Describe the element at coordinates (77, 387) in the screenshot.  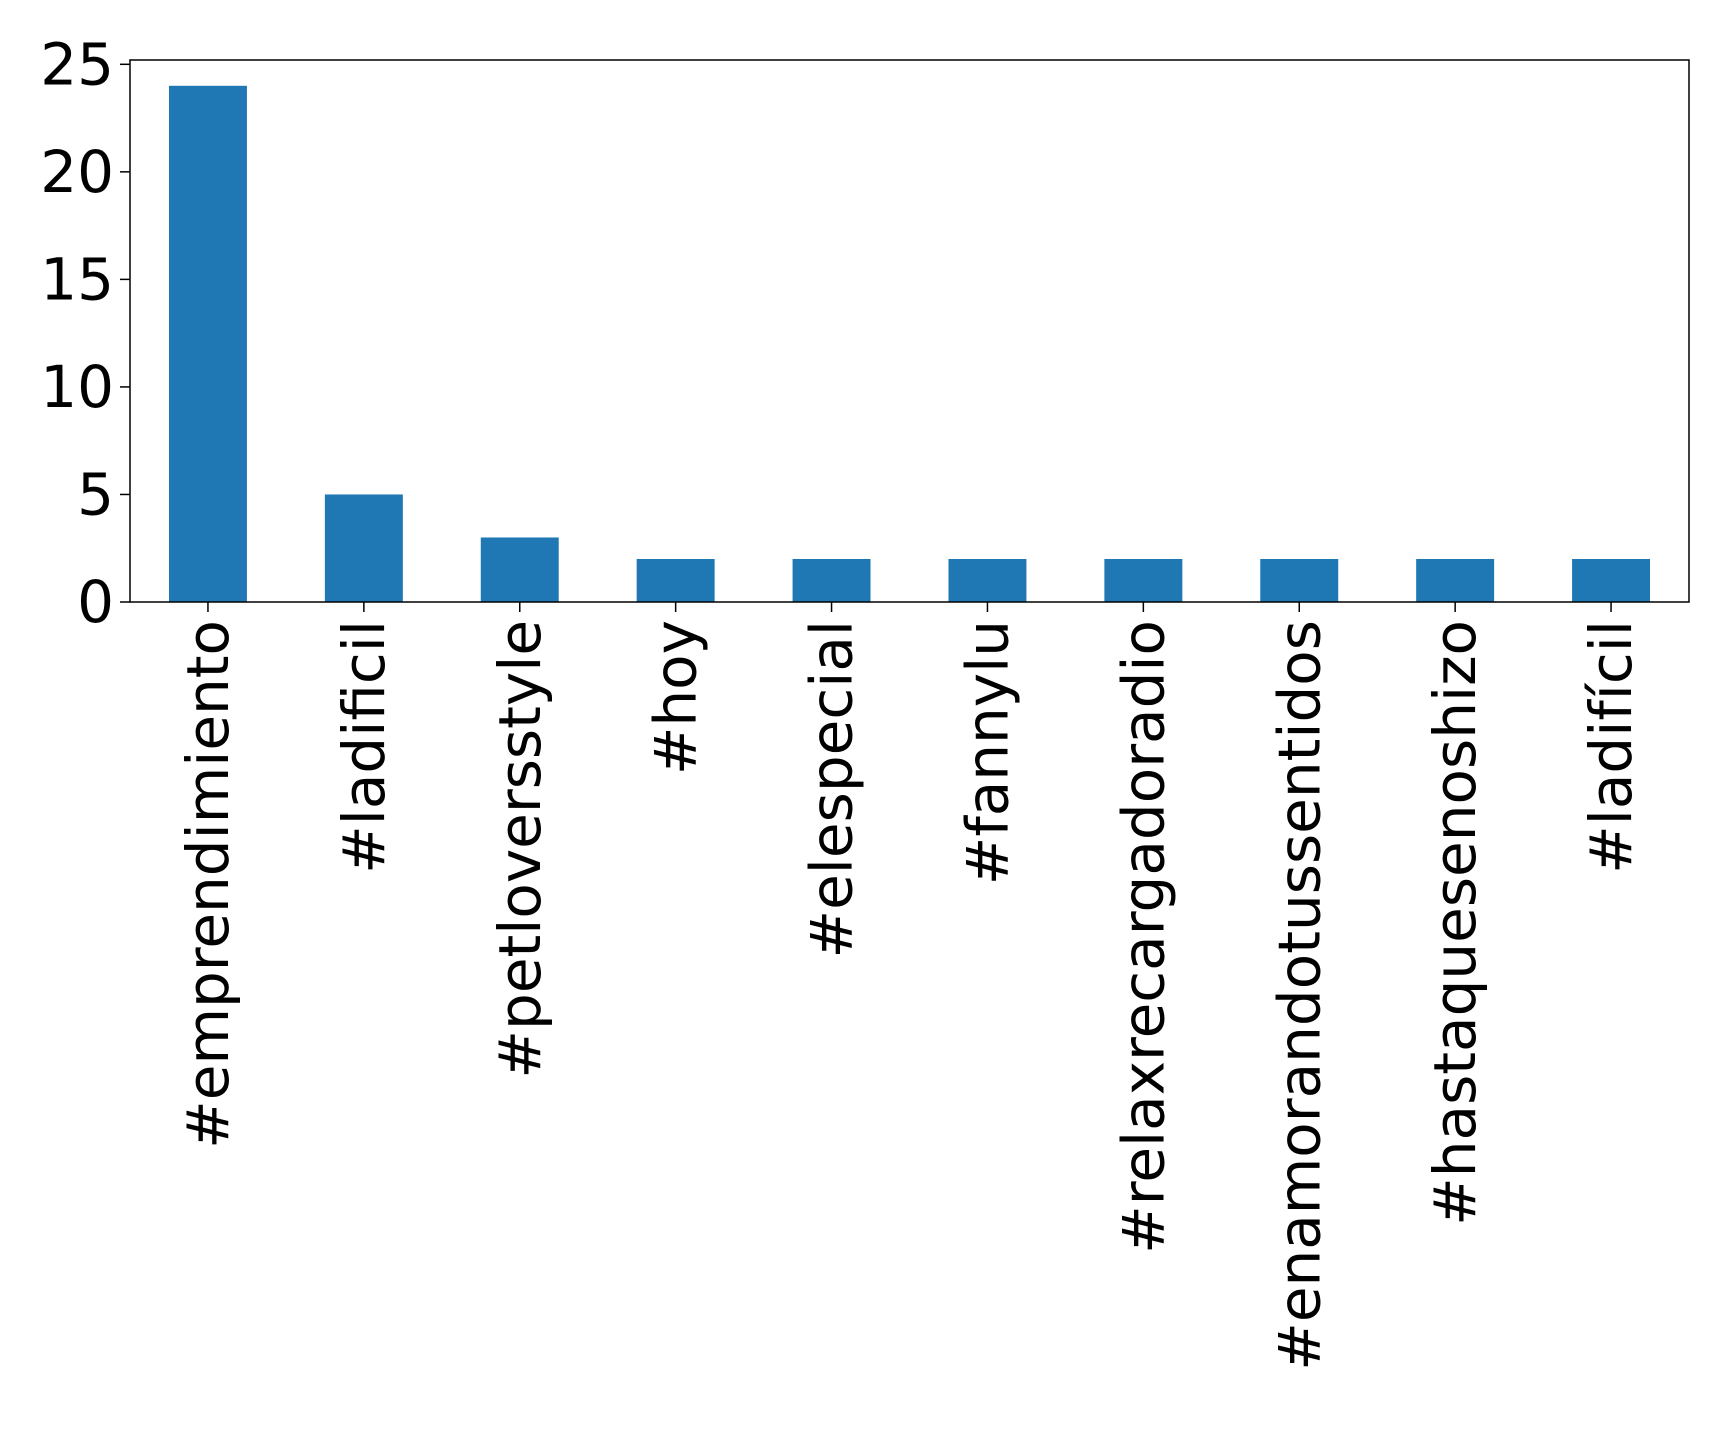
I see `y-tick-label-2: 10` at that location.